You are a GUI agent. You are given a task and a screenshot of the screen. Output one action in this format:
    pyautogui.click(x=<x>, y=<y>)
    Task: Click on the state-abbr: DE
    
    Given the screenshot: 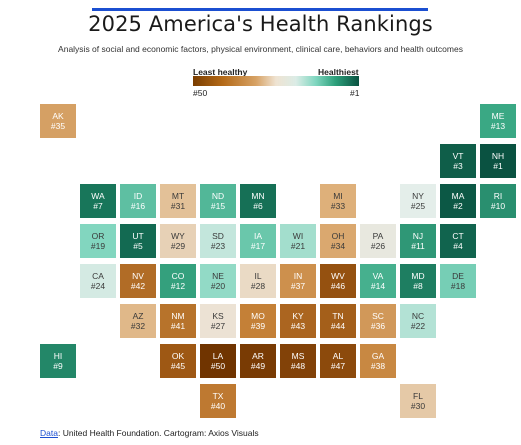 What is the action you would take?
    pyautogui.click(x=458, y=276)
    